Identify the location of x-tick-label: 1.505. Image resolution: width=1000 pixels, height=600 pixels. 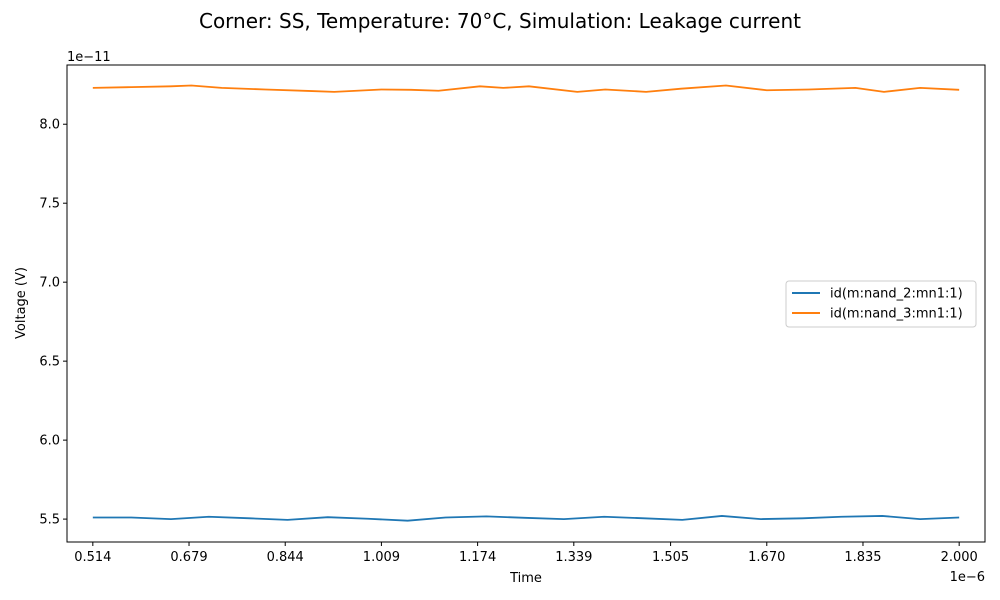
(670, 557).